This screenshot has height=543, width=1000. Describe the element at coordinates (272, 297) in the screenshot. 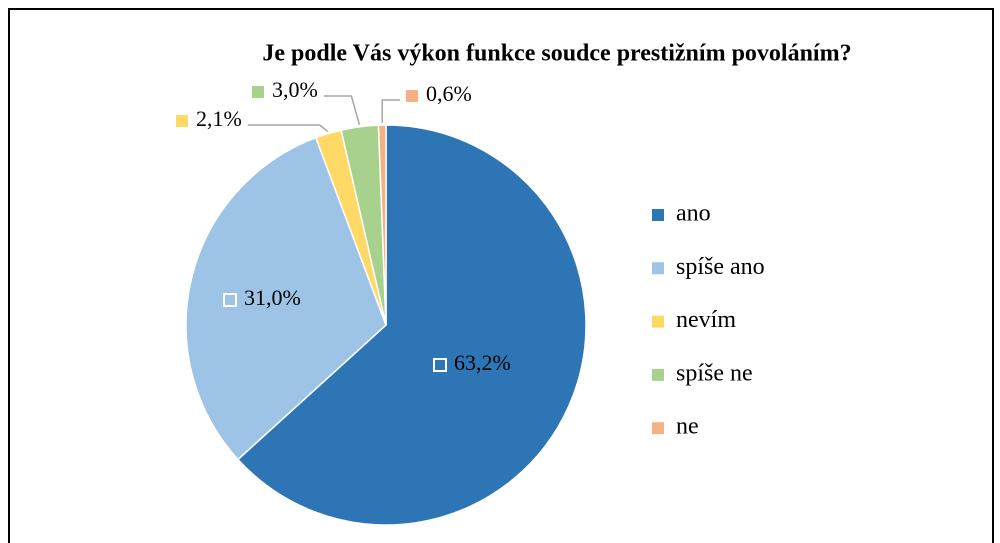

I see `data-label: 31,0%` at that location.